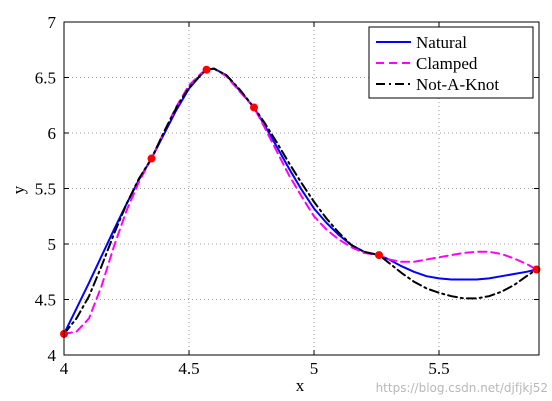 This screenshot has height=401, width=552. Describe the element at coordinates (52, 133) in the screenshot. I see `y-tick-label: 6` at that location.